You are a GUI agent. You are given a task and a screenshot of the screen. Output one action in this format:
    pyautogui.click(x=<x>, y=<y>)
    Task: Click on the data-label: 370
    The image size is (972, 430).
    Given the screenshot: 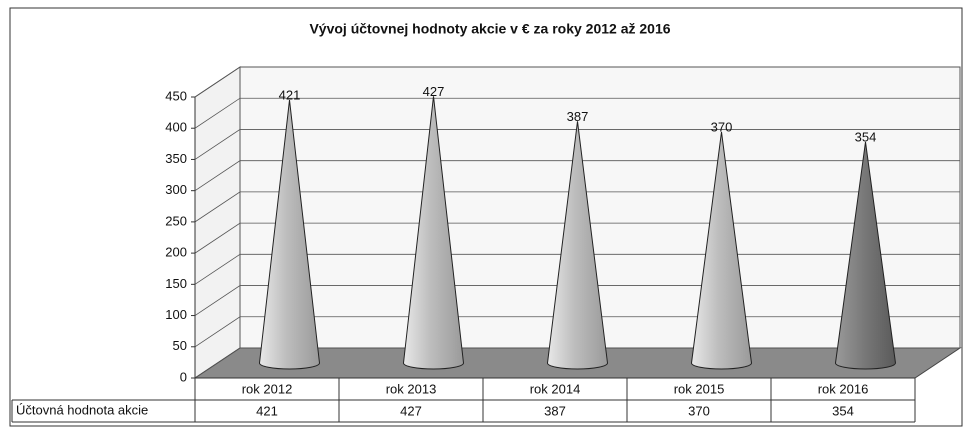 What is the action you would take?
    pyautogui.click(x=722, y=126)
    